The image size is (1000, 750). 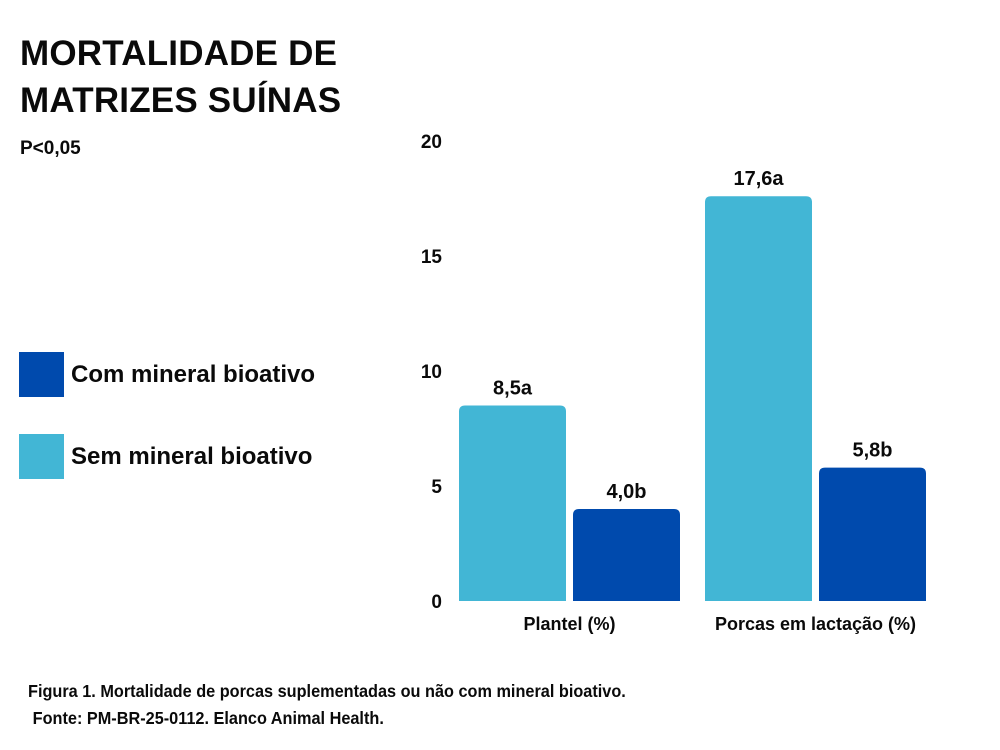 What do you see at coordinates (431, 142) in the screenshot?
I see `y-tick-label: 20` at bounding box center [431, 142].